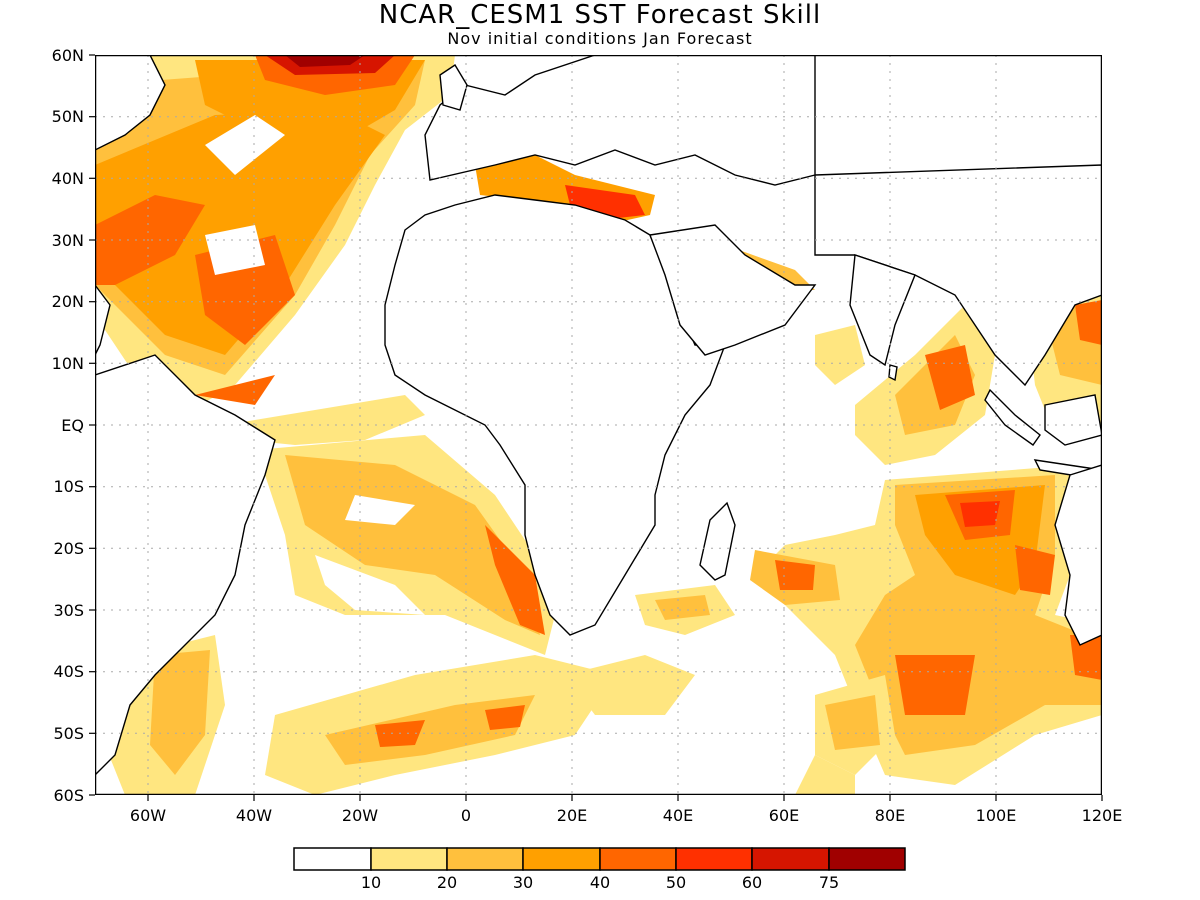 This screenshot has height=900, width=1200. I want to click on map-title: NCAR_CESM1 SST Forecast Skill, so click(600, 15).